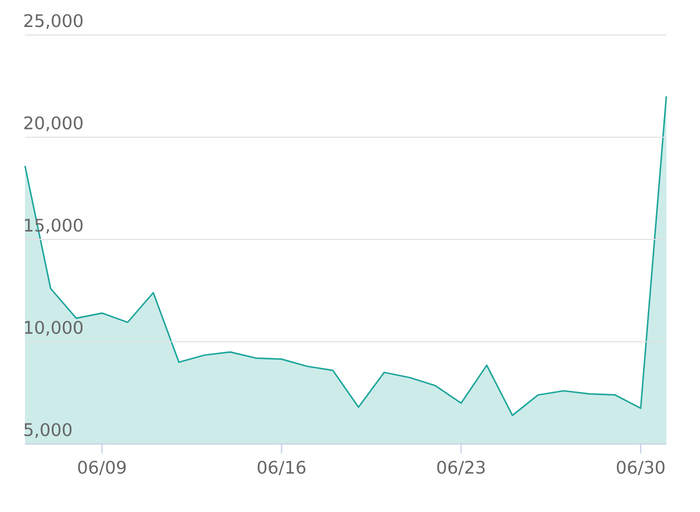 This screenshot has width=700, height=512. I want to click on y-tick-label: 25,000, so click(53, 21).